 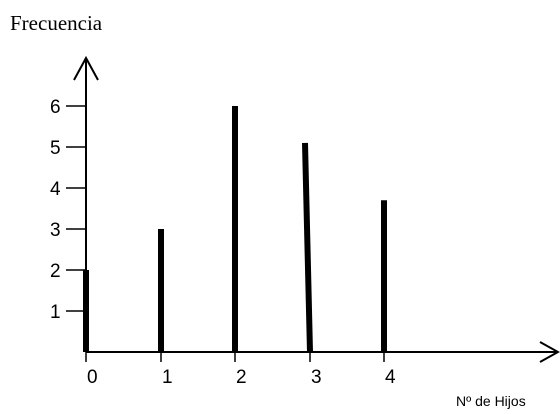 I want to click on y-tick-label: 6, so click(x=55, y=107).